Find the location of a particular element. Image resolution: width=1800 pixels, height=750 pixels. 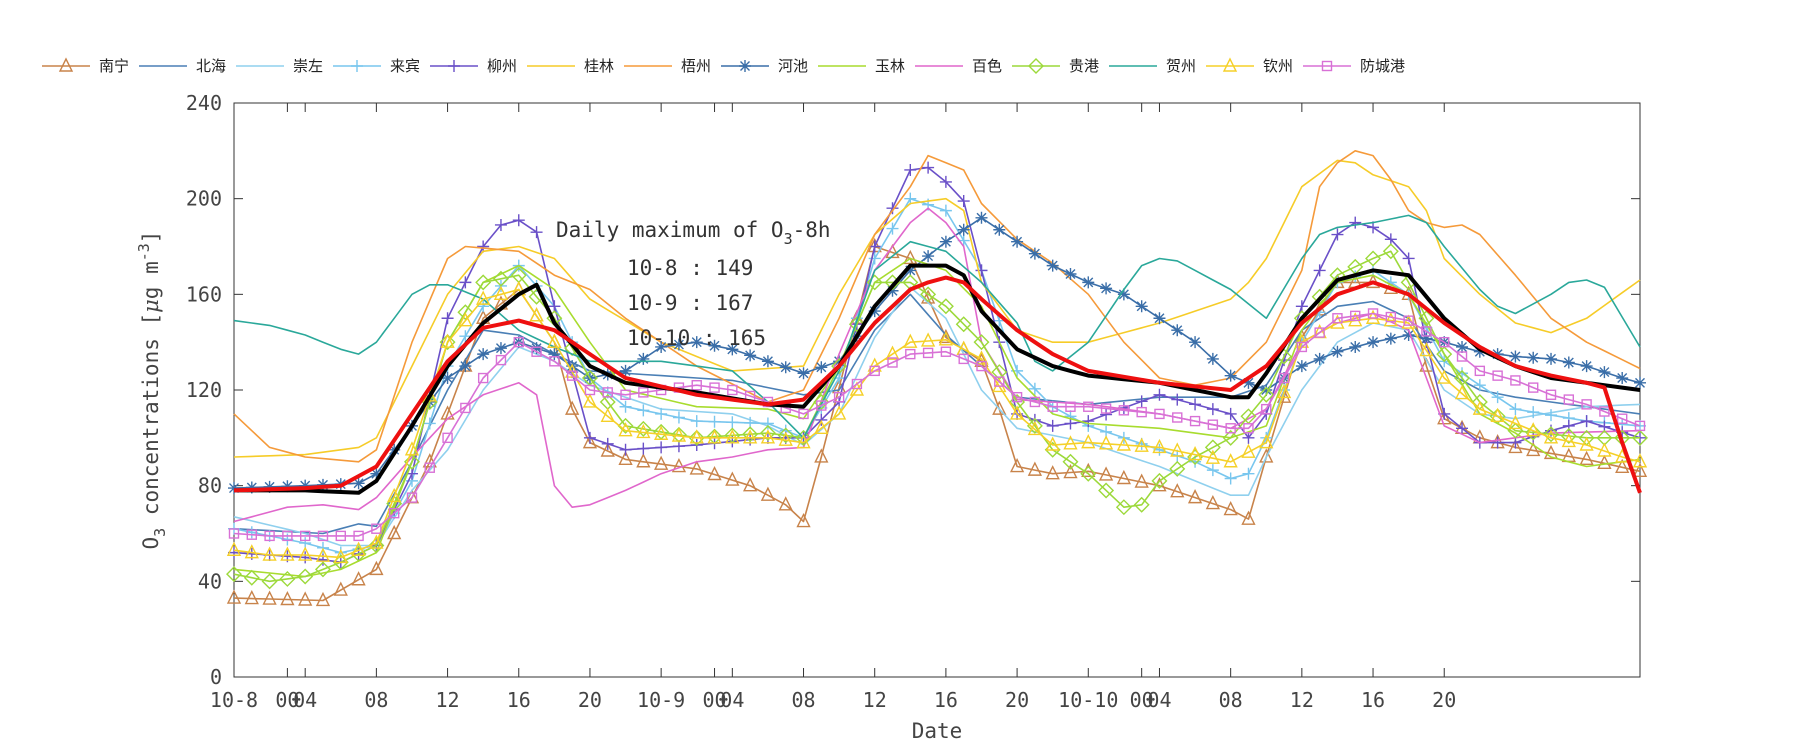

x-tick-label: 20 is located at coordinates (1444, 700).